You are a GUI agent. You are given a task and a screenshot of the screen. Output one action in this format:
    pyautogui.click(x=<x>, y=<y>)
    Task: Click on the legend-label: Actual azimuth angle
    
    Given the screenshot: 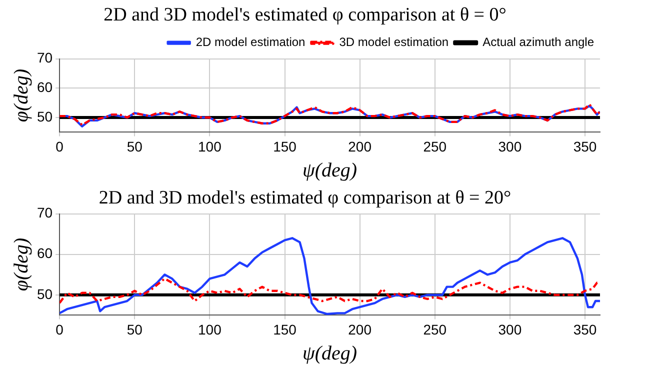 What is the action you would take?
    pyautogui.click(x=538, y=42)
    